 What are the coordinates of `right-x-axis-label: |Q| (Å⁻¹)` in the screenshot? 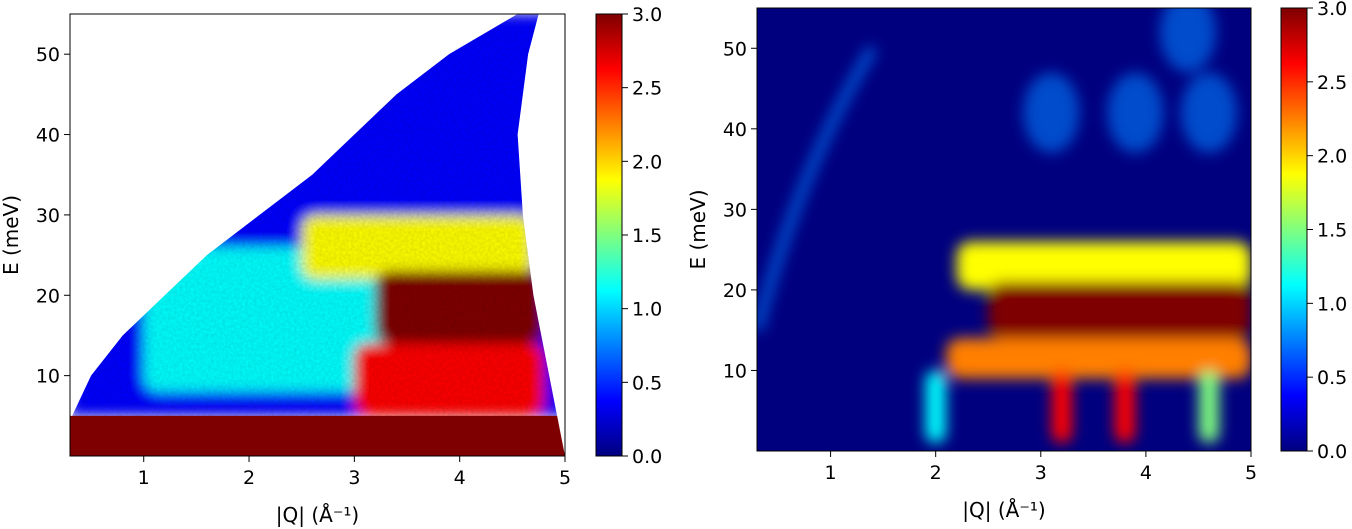 It's located at (1003, 510).